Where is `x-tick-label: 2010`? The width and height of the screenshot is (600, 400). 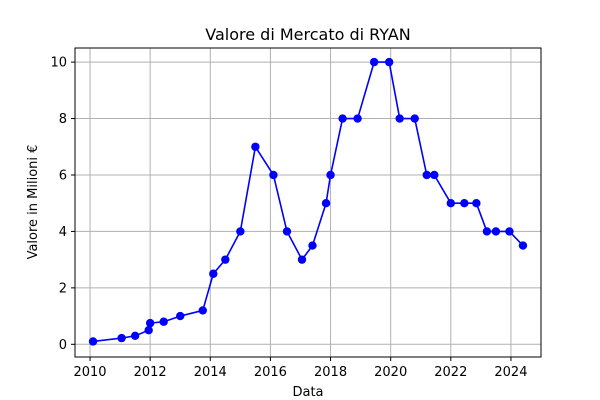
x-tick-label: 2010 is located at coordinates (89, 372).